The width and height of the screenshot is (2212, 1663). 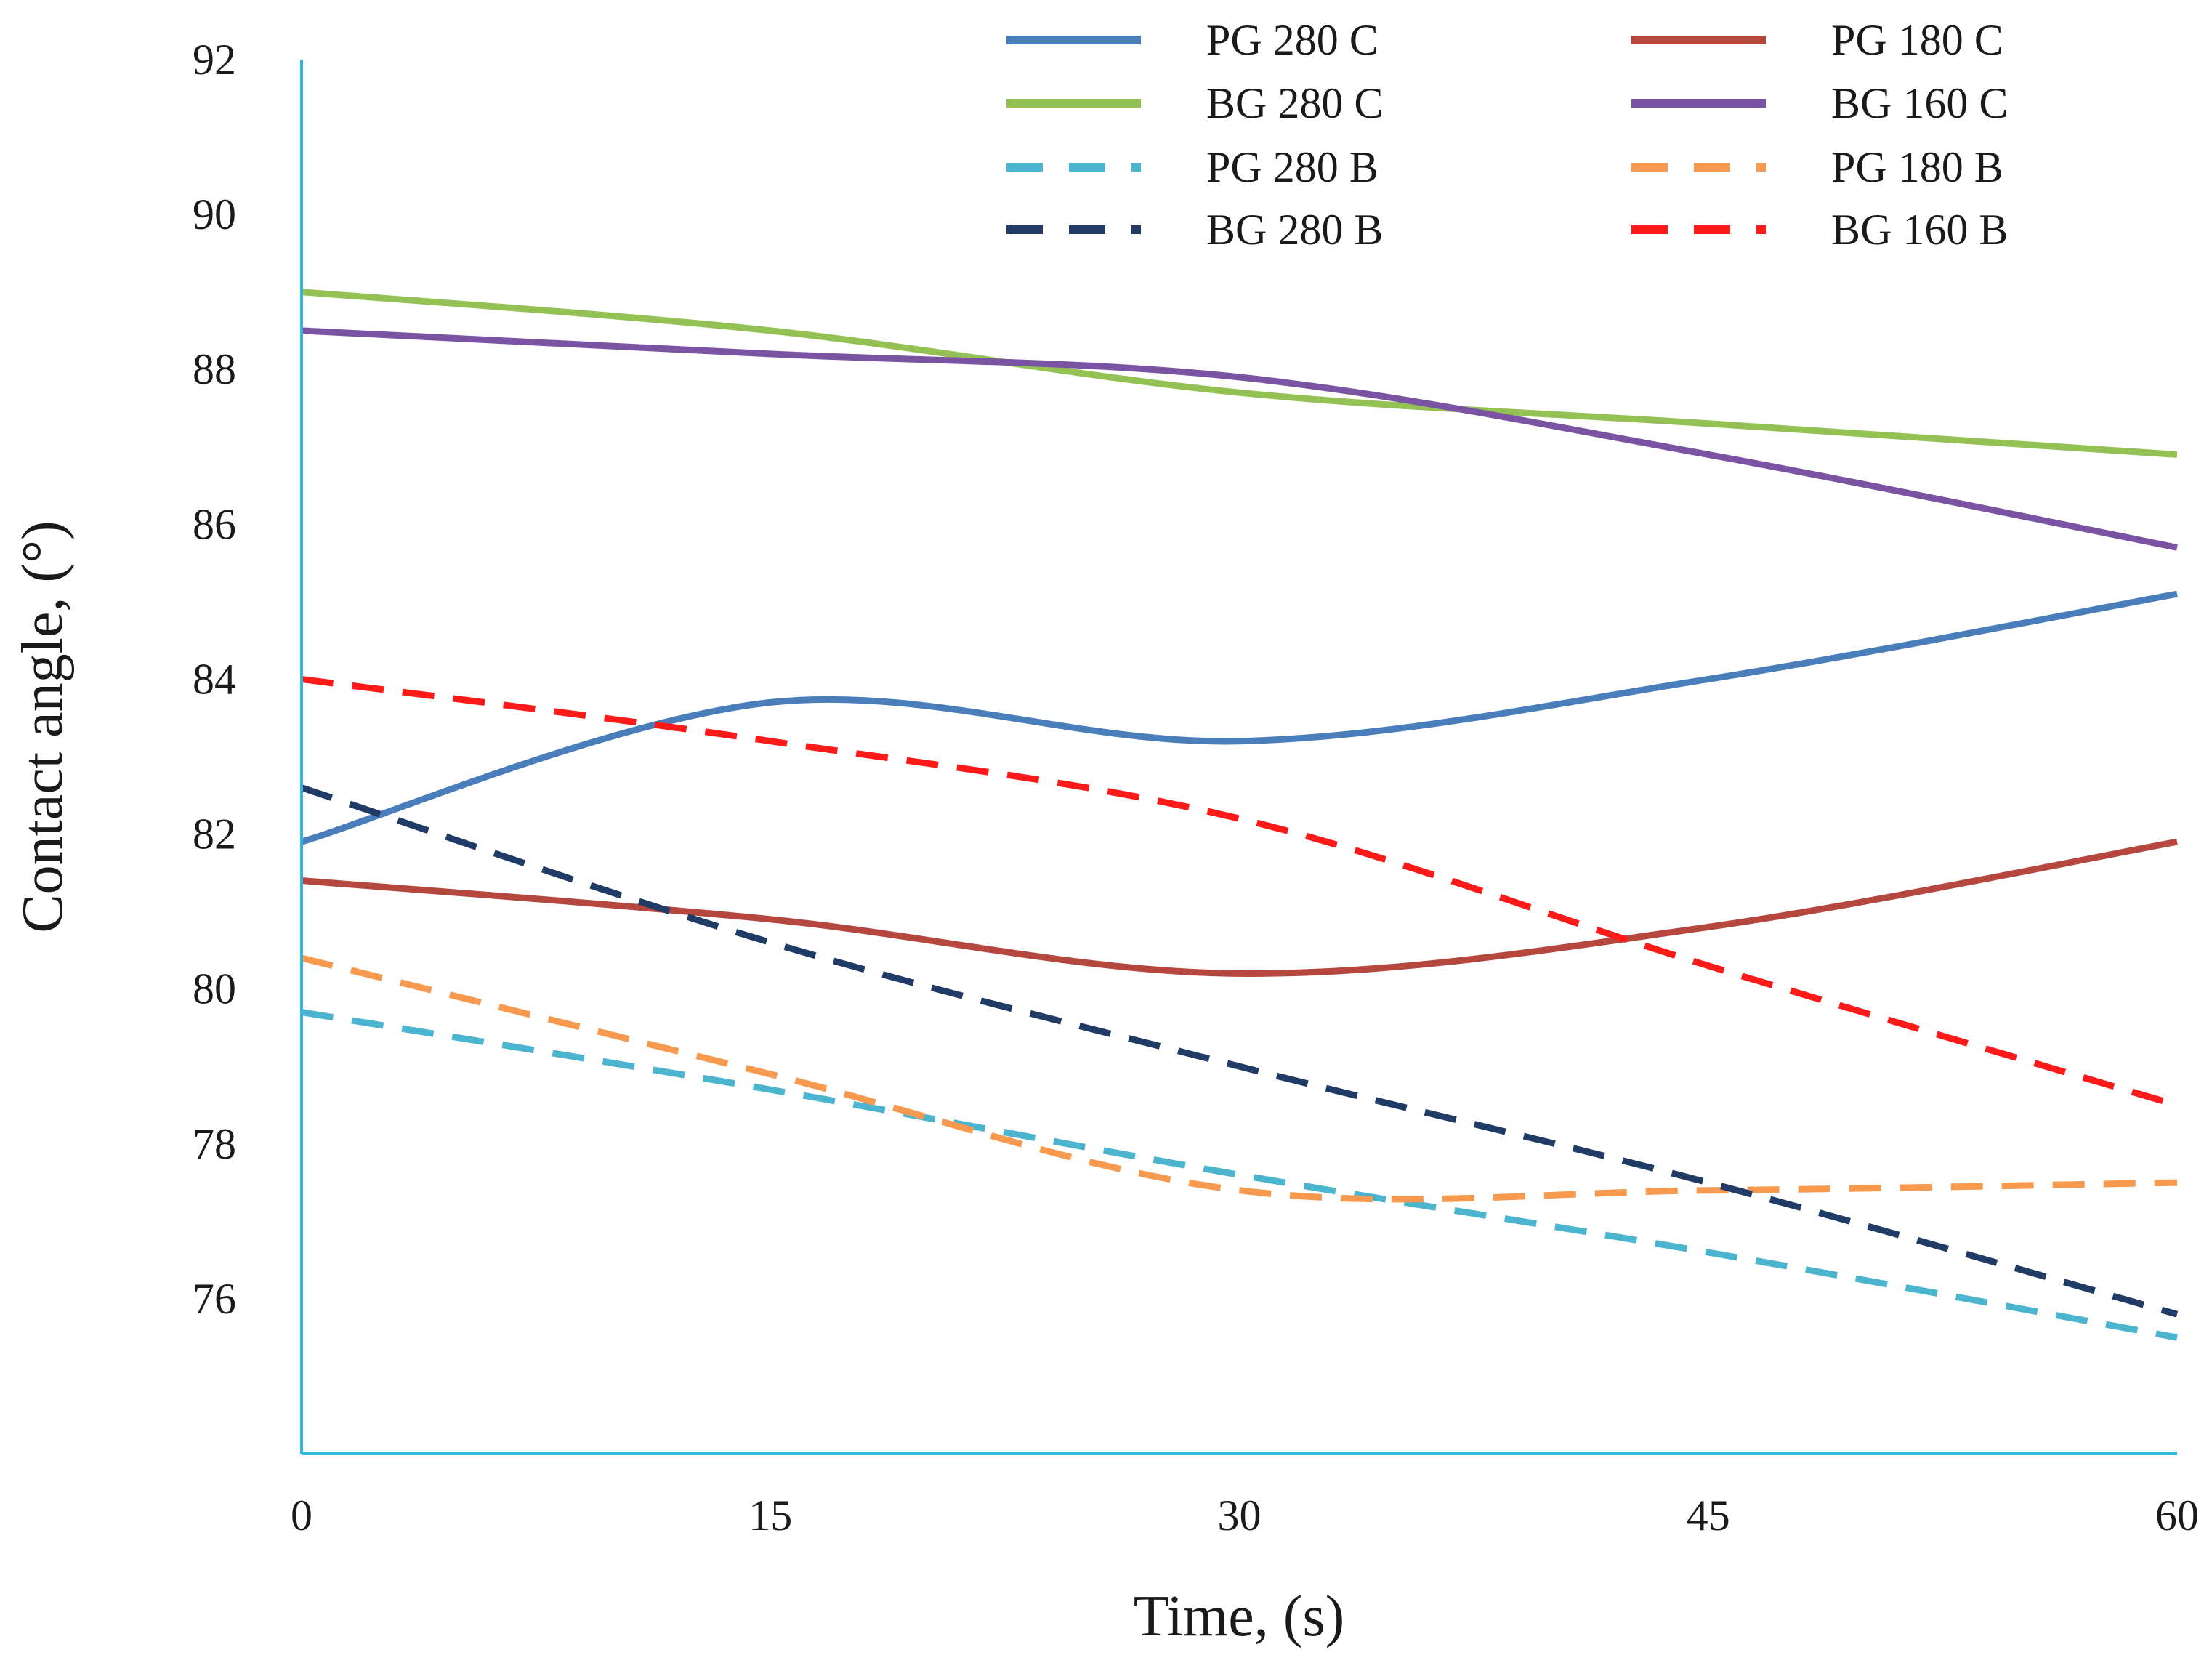 I want to click on series-line-pg-180-c, so click(x=1239, y=907).